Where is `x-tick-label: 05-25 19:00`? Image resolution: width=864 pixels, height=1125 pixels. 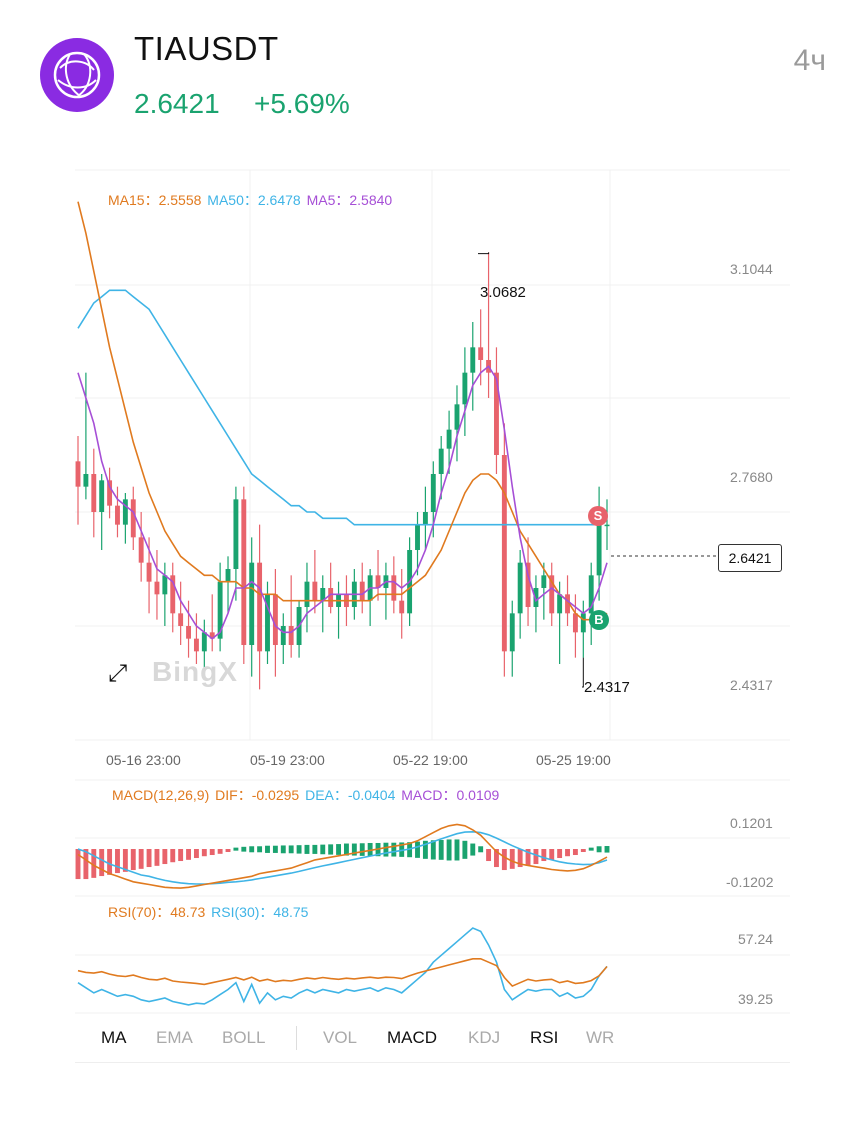 x-tick-label: 05-25 19:00 is located at coordinates (573, 760).